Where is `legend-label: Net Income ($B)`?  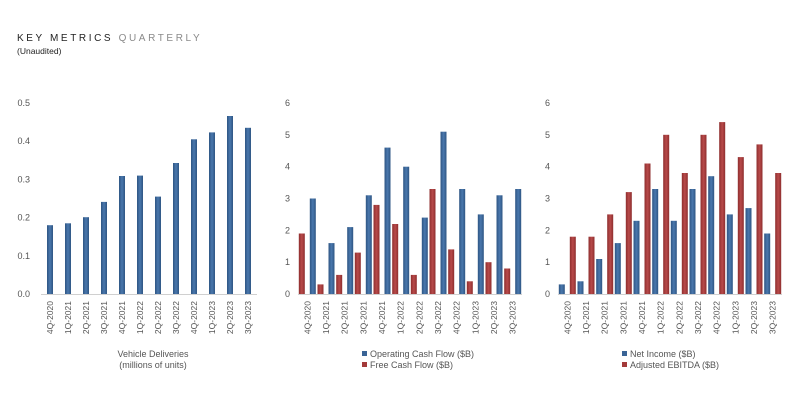 legend-label: Net Income ($B) is located at coordinates (663, 354).